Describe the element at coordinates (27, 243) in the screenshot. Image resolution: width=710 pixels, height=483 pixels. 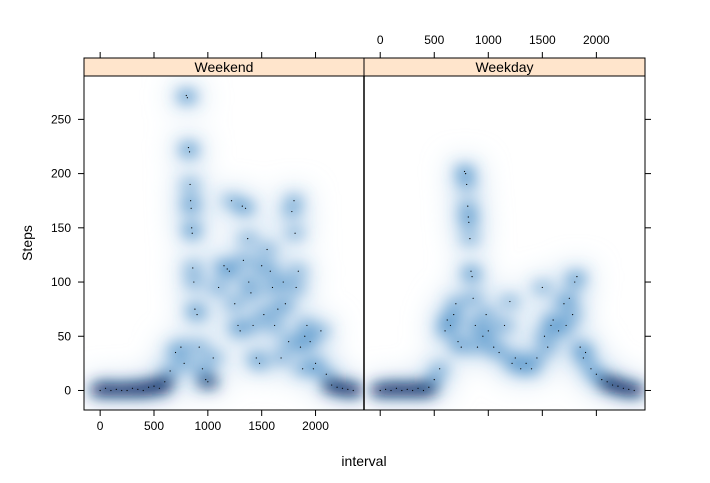
I see `y-axis-title: Steps` at that location.